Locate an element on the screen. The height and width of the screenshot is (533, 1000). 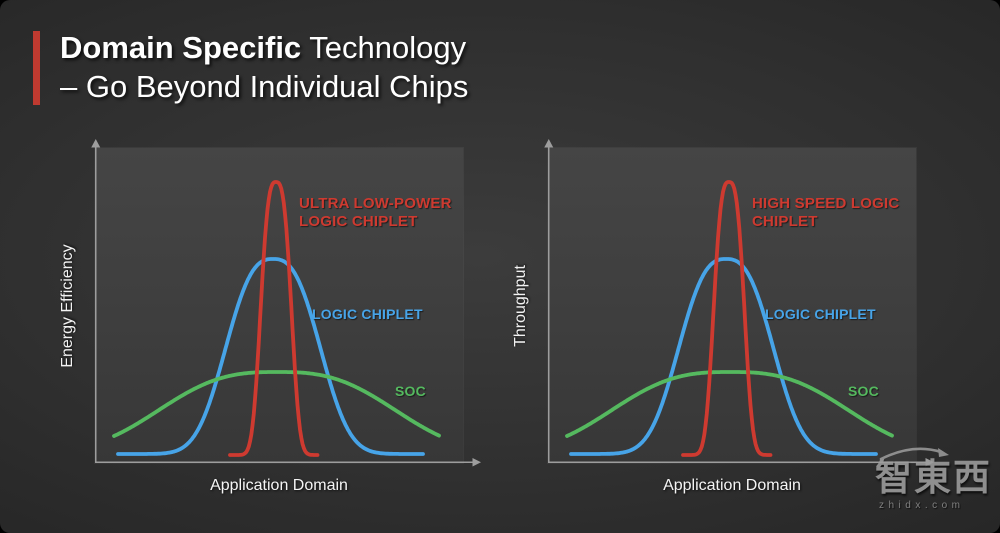
title-line-1-rest: Technology is located at coordinates (388, 47).